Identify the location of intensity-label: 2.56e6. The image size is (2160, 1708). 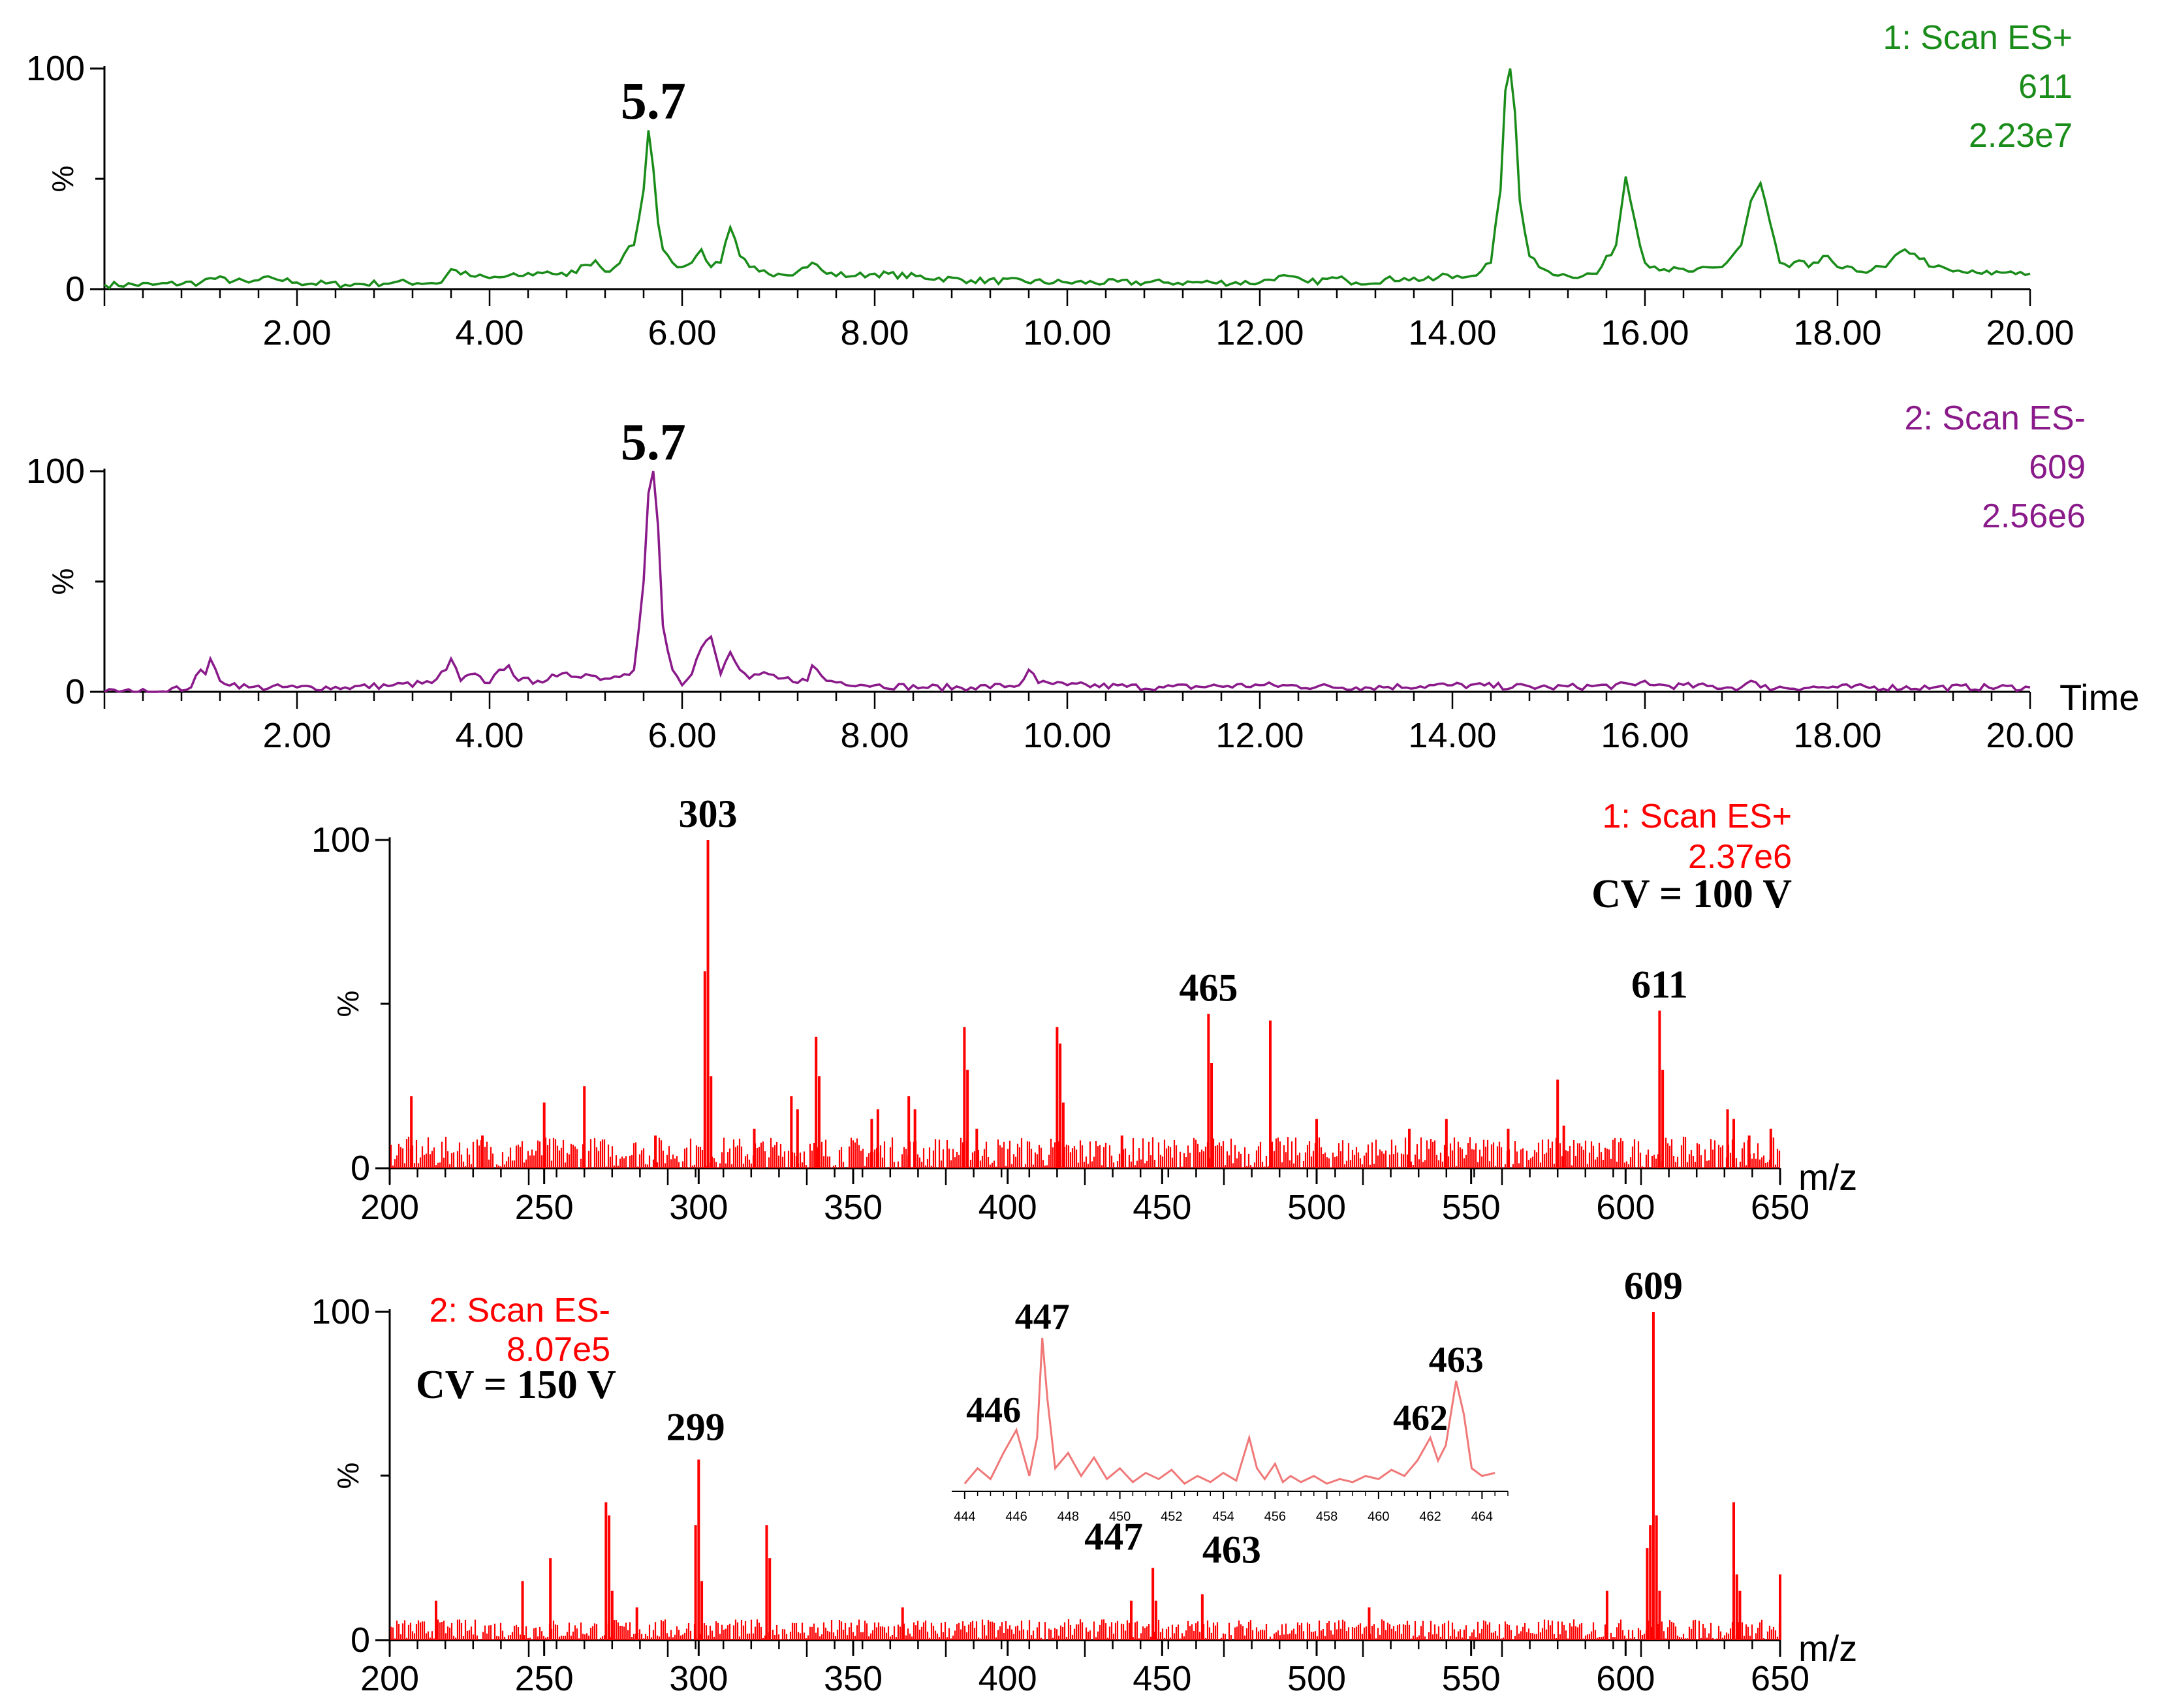
(2034, 516).